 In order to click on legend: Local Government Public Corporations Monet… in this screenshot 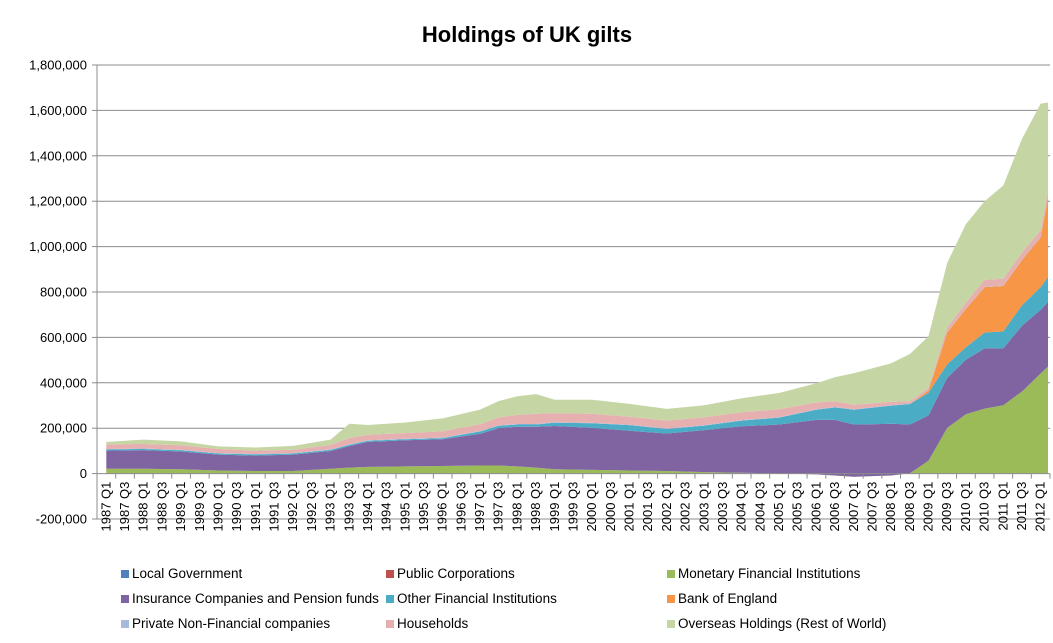, I will do `click(503, 598)`.